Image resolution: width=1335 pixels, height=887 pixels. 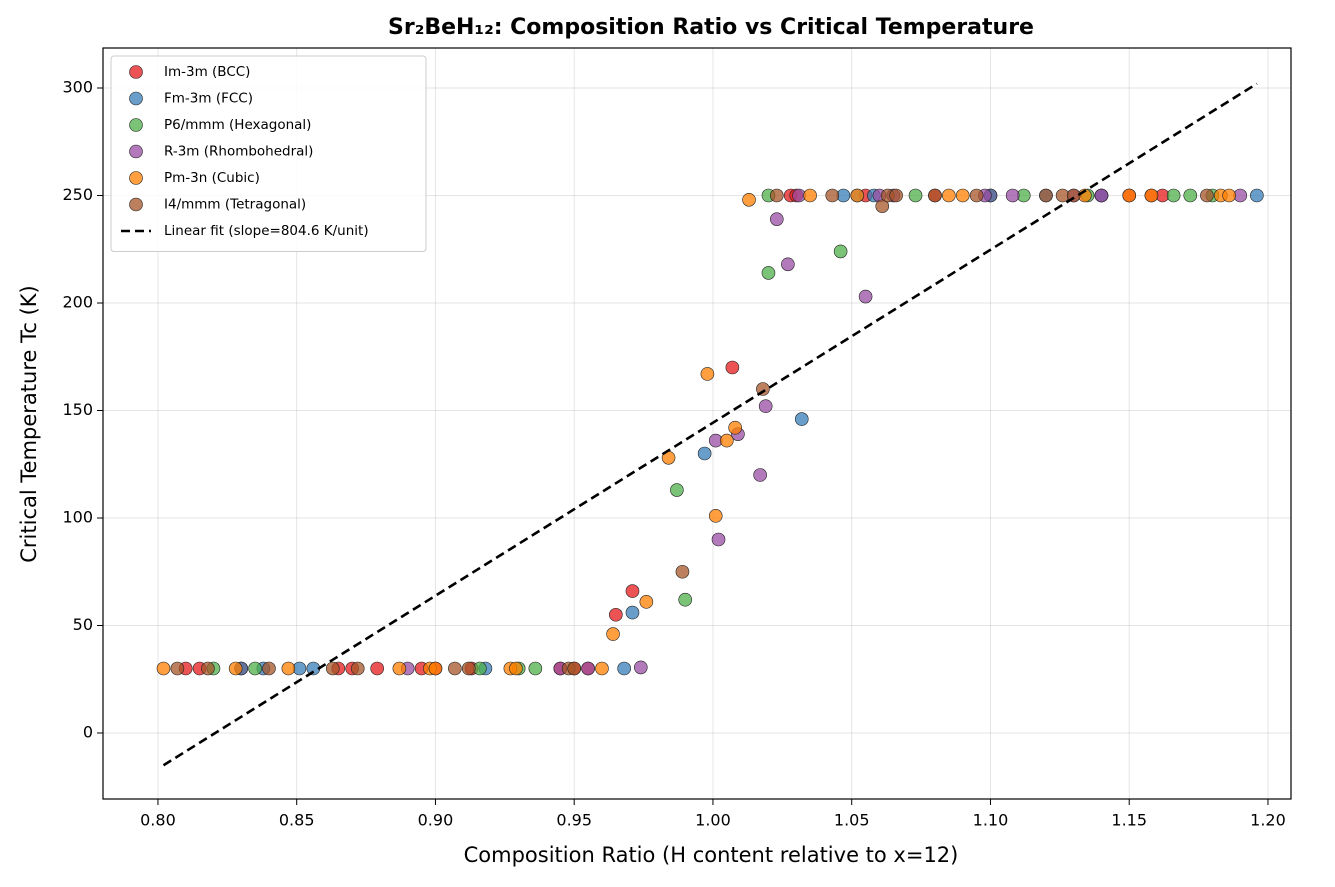 What do you see at coordinates (235, 205) in the screenshot?
I see `legend-label: I4/mmm (Tetragonal)` at bounding box center [235, 205].